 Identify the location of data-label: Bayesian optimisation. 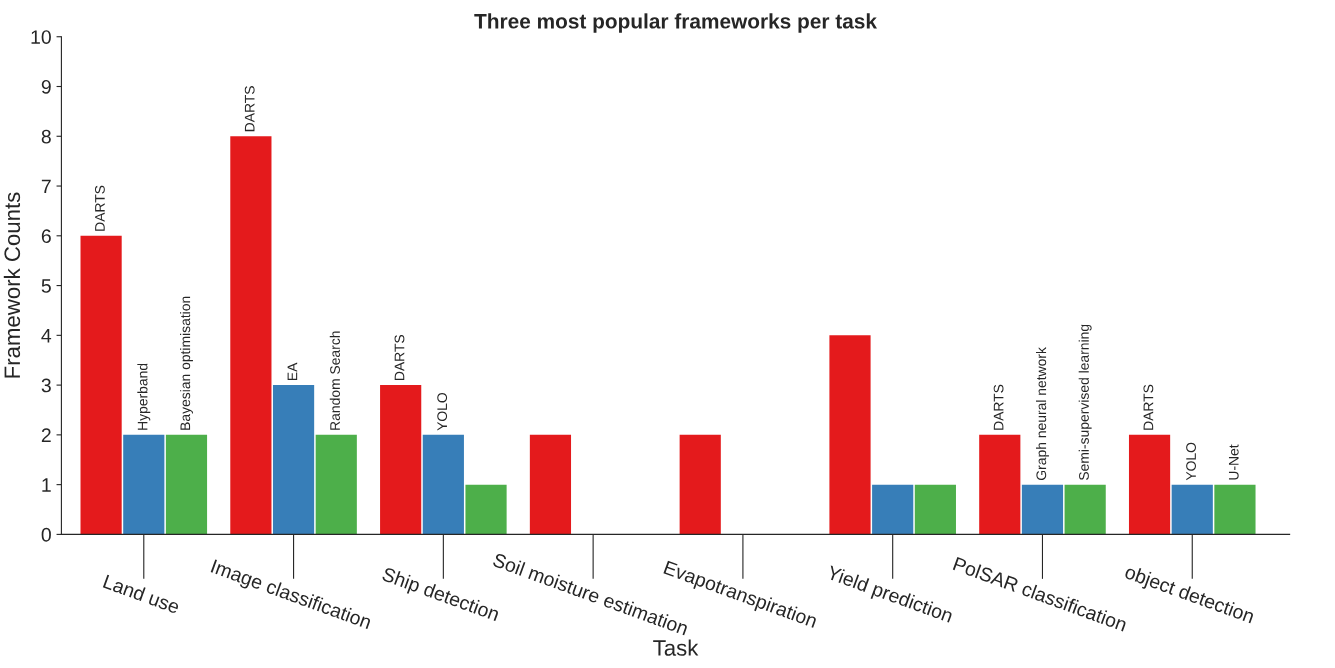
(186, 363).